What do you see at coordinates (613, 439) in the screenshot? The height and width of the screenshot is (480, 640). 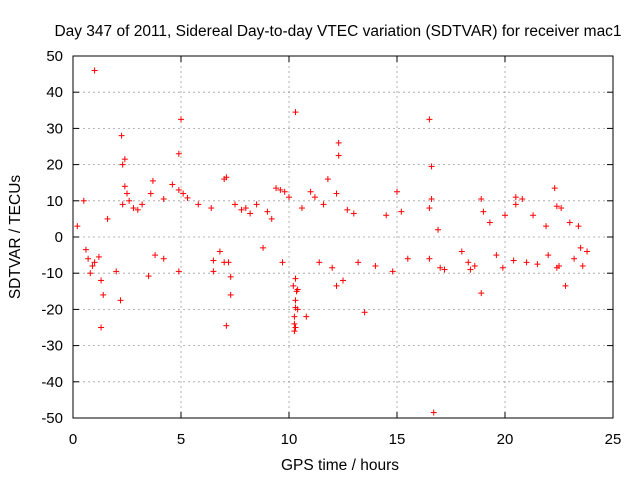 I see `x-tick-label: 25` at bounding box center [613, 439].